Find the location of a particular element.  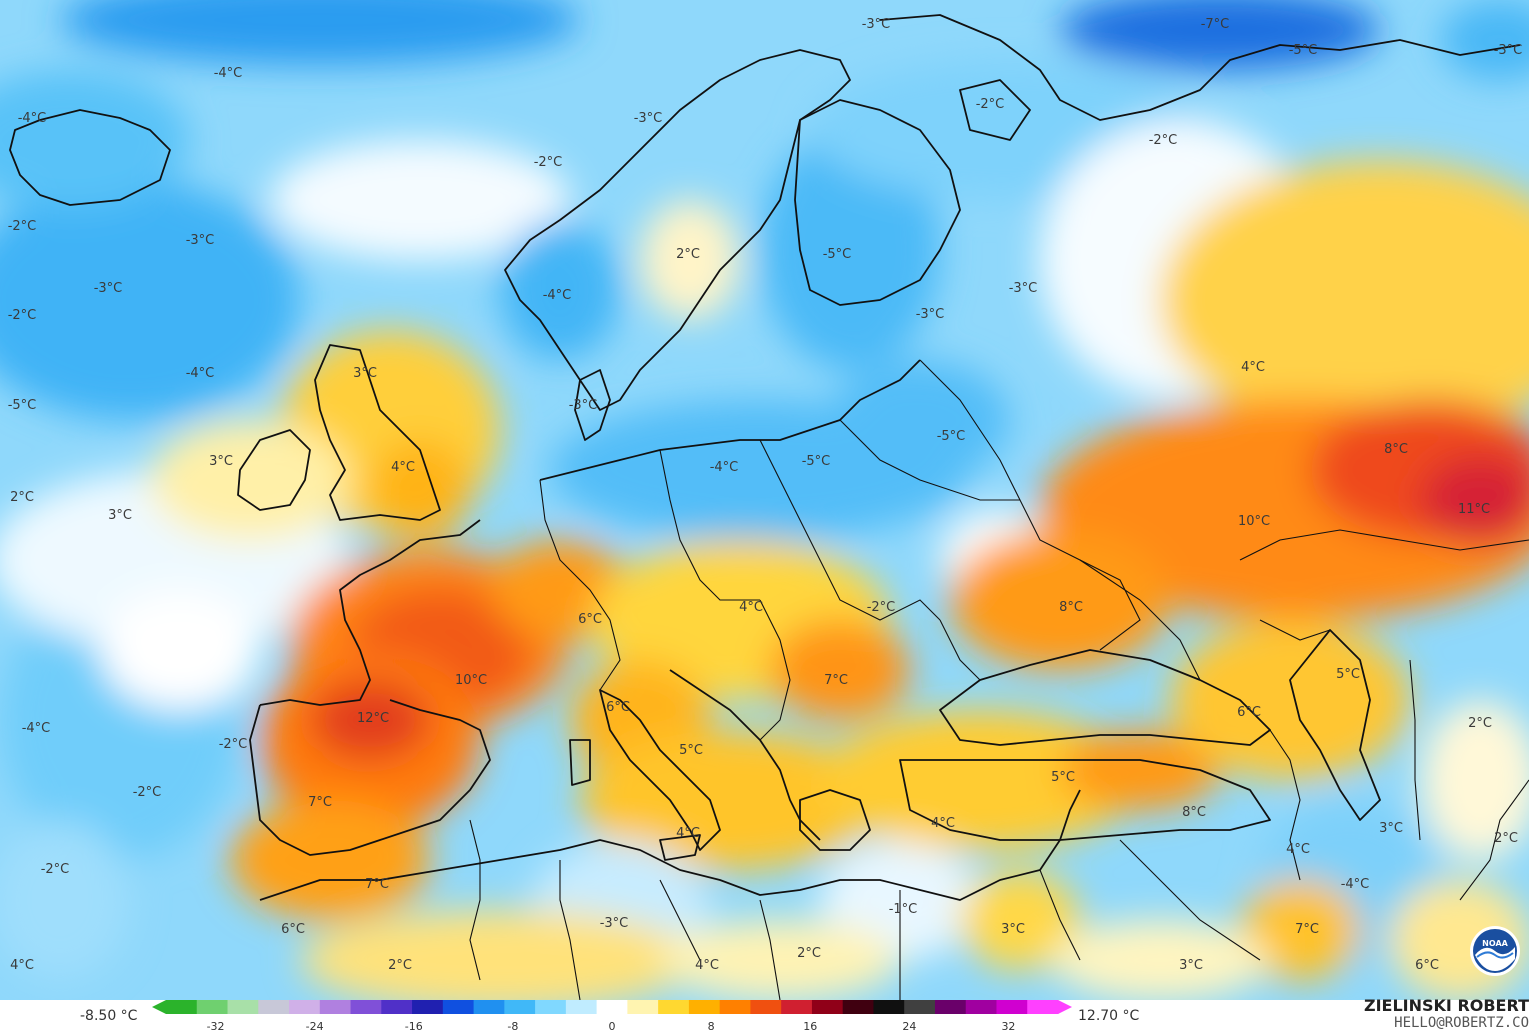

temperature-label: -7°C is located at coordinates (1215, 24).